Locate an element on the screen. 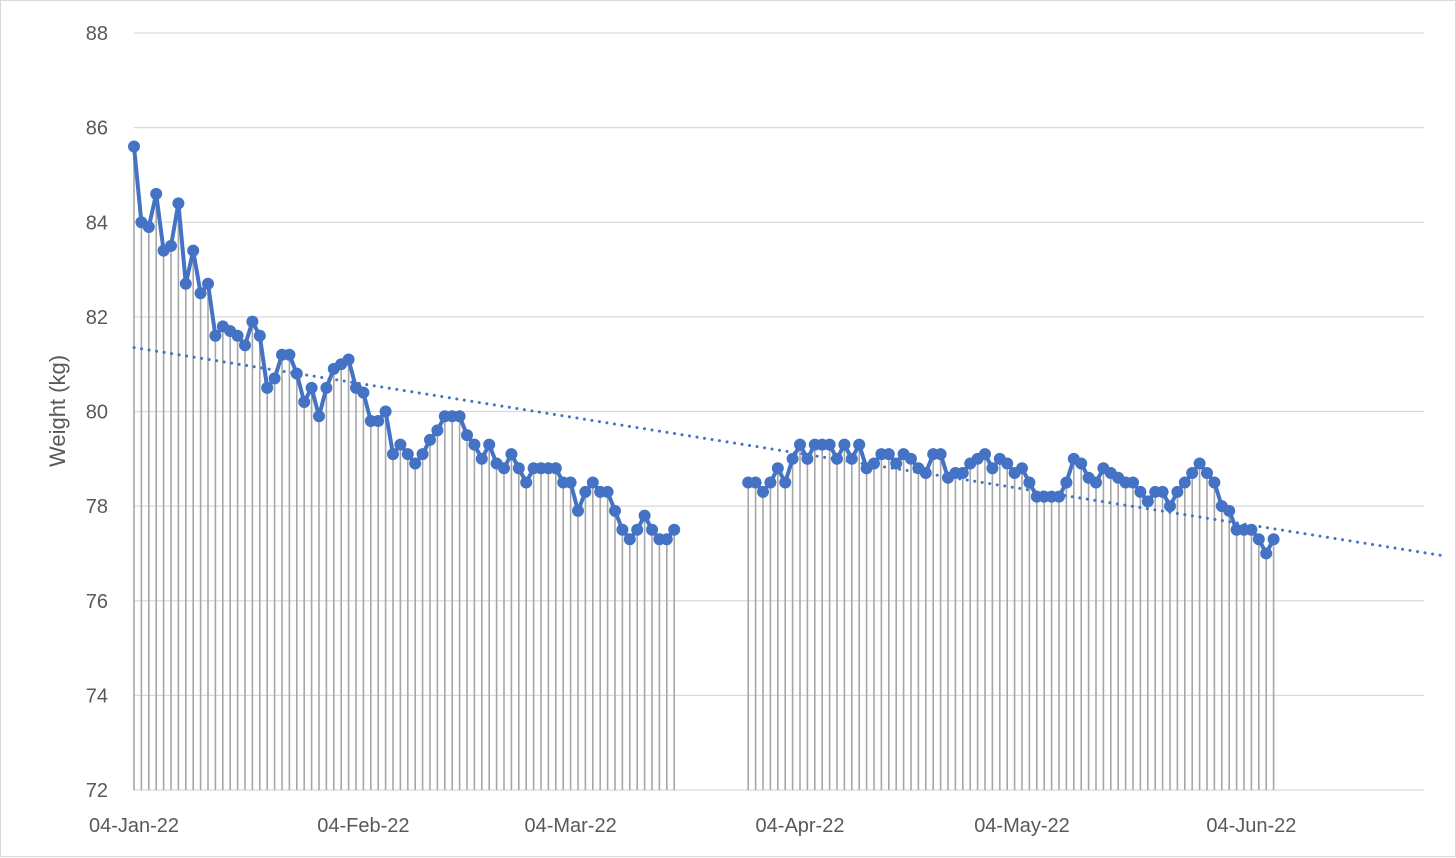  y-tick-label: 80 is located at coordinates (97, 413).